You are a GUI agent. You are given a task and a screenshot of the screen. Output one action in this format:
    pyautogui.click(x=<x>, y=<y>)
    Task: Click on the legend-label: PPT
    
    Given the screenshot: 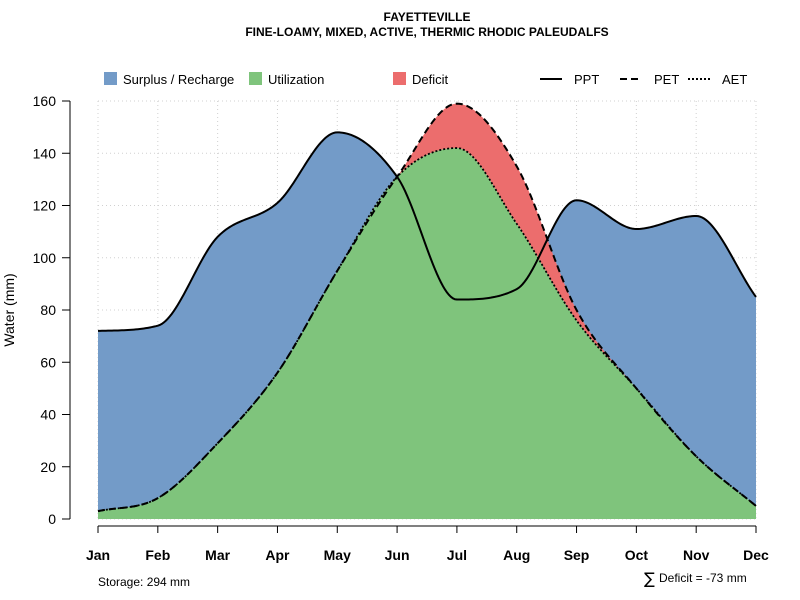 What is the action you would take?
    pyautogui.click(x=586, y=79)
    